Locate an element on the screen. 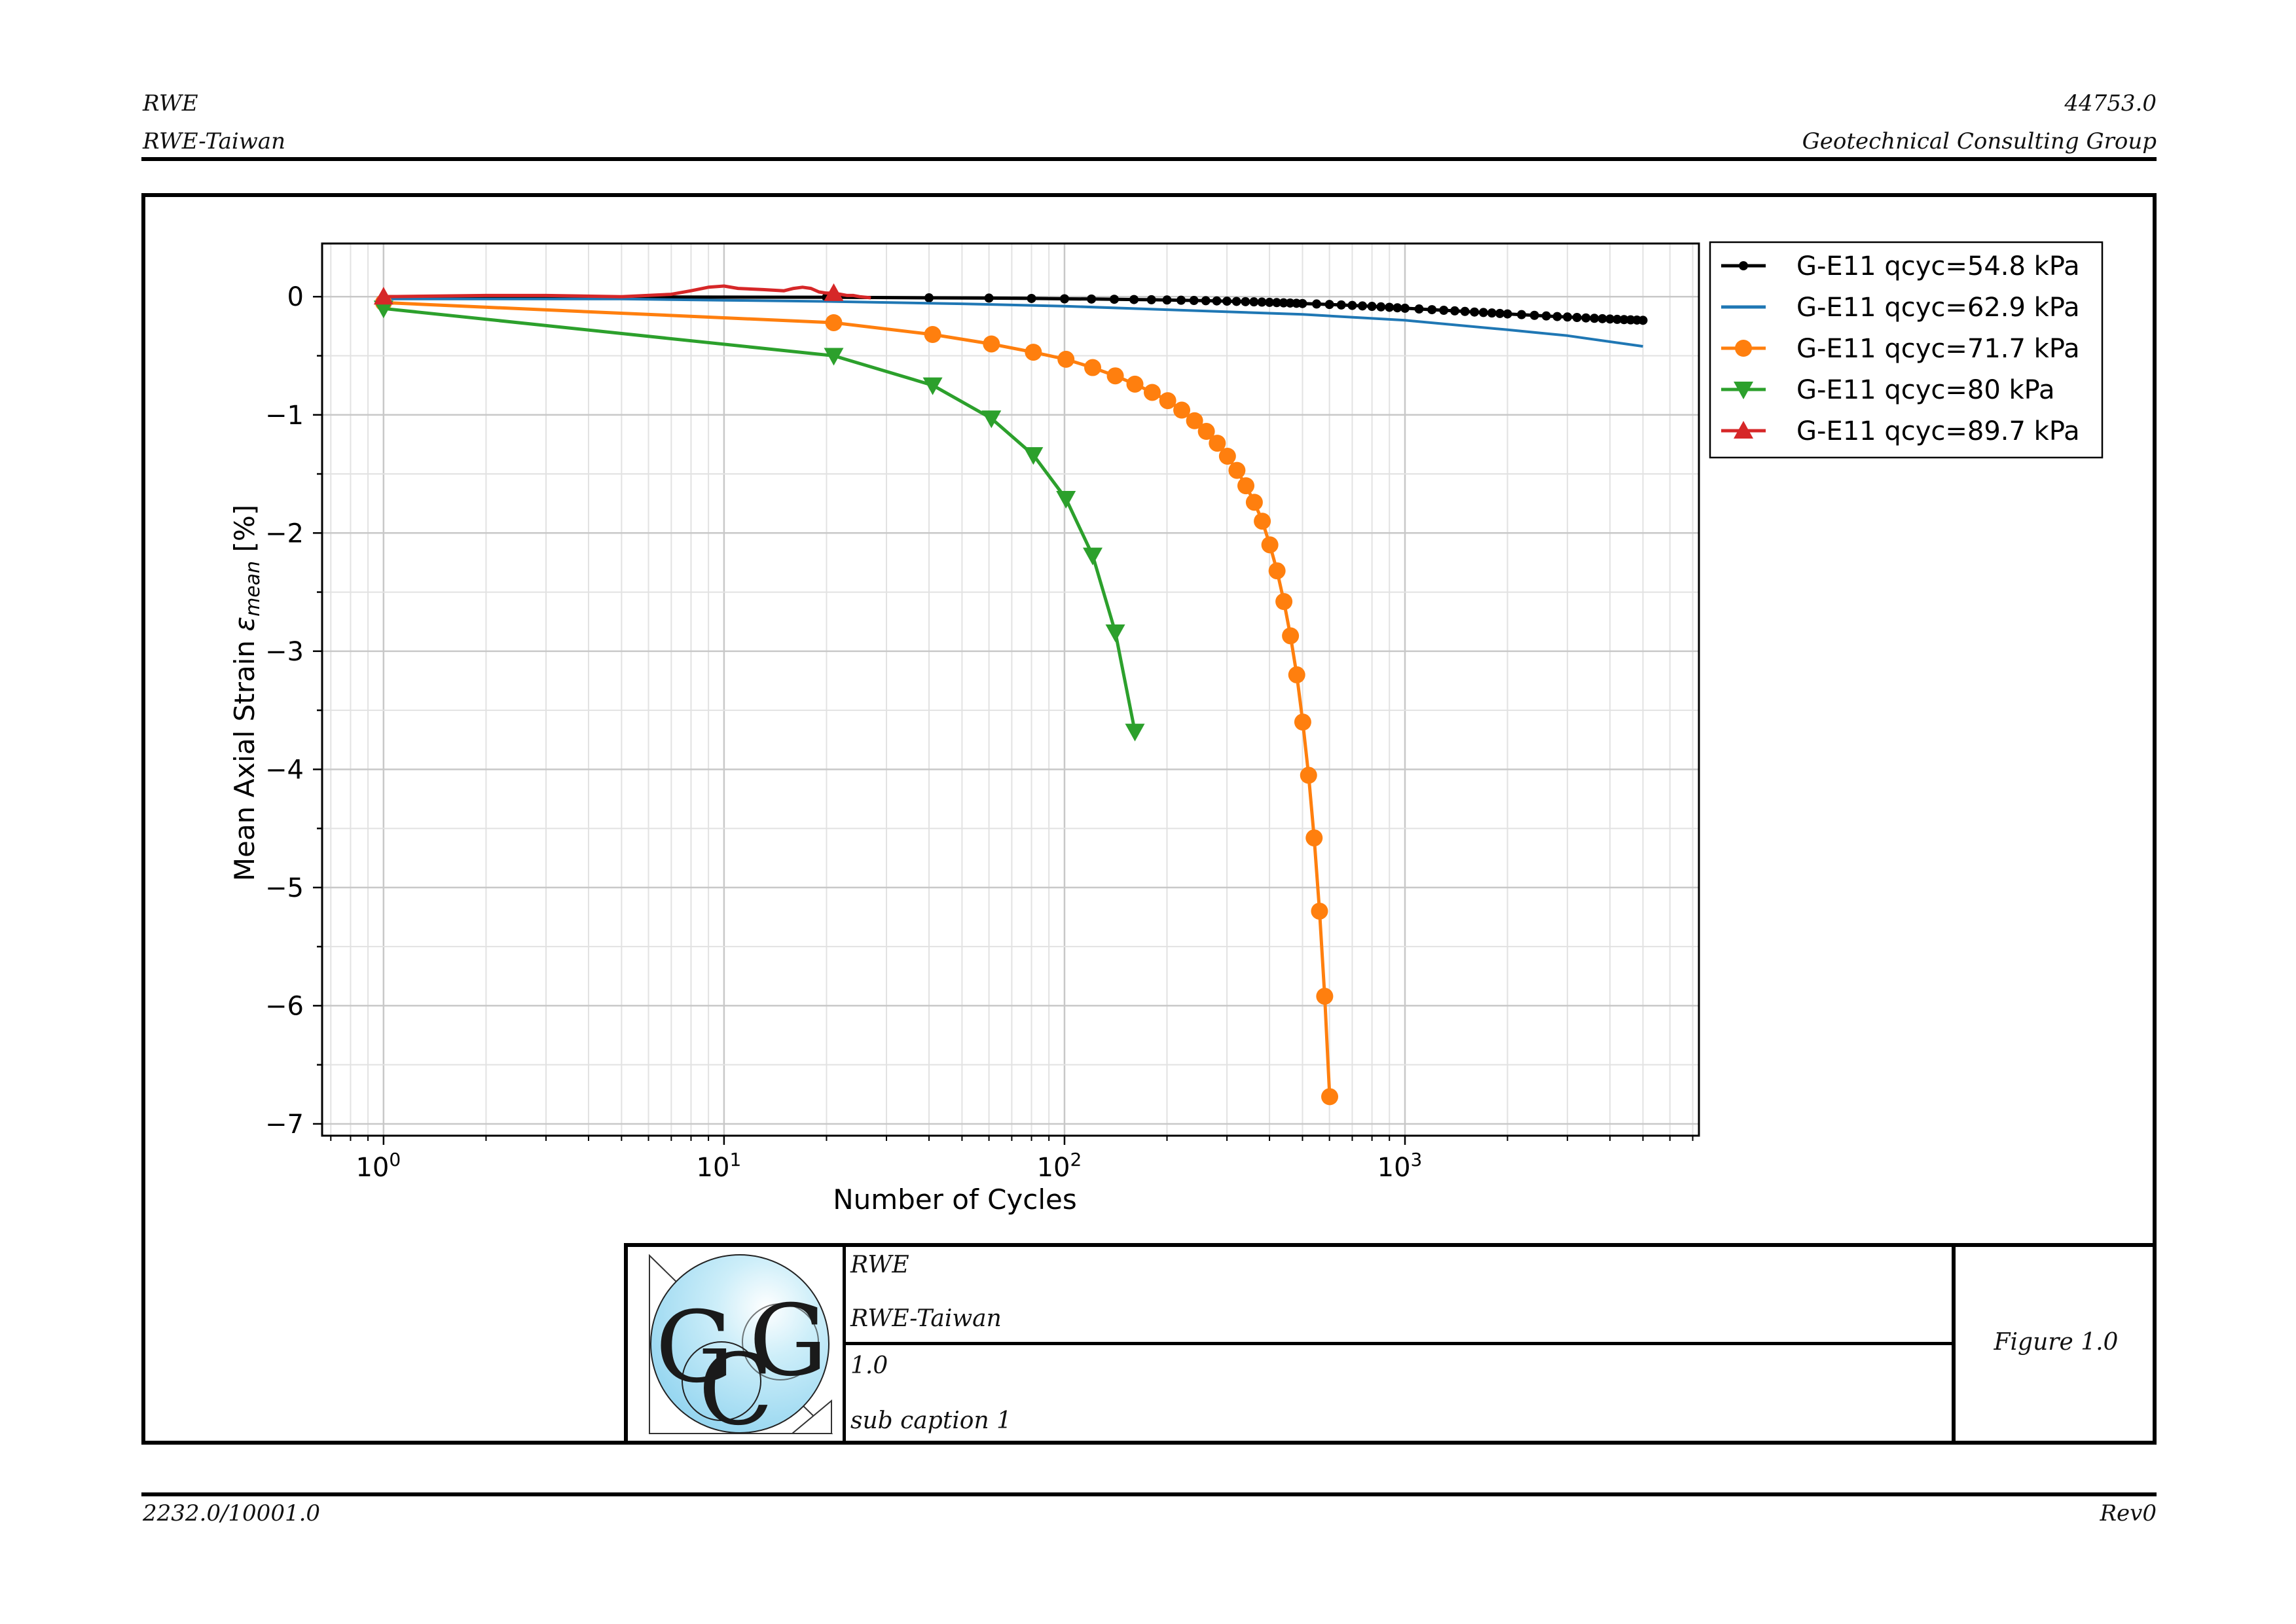  y-tick-label: −5 is located at coordinates (284, 888).